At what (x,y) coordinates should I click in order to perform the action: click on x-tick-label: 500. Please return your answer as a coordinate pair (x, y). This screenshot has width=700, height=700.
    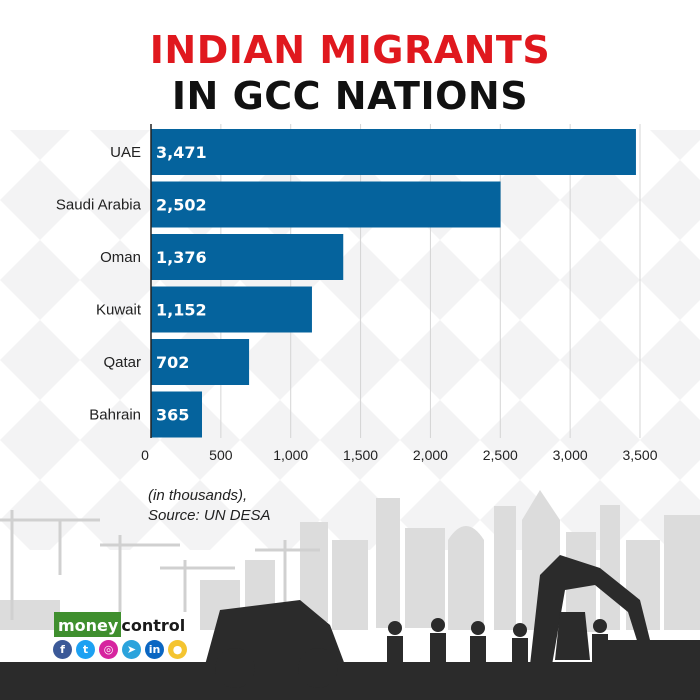
    Looking at the image, I should click on (221, 455).